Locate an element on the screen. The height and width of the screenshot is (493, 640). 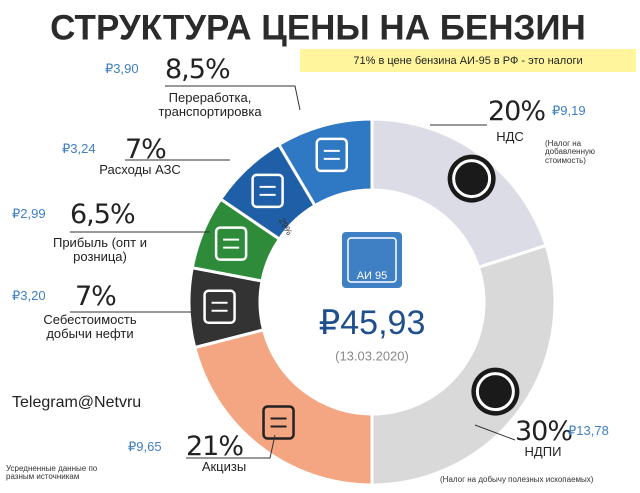
price-label: ₽3,24 is located at coordinates (79, 148).